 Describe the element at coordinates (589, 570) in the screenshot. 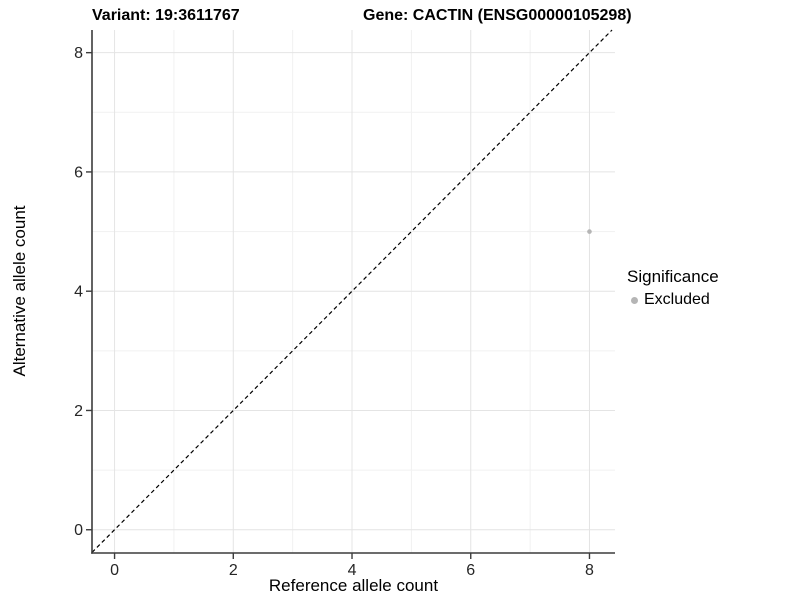

I see `x-tick-label: 8` at that location.